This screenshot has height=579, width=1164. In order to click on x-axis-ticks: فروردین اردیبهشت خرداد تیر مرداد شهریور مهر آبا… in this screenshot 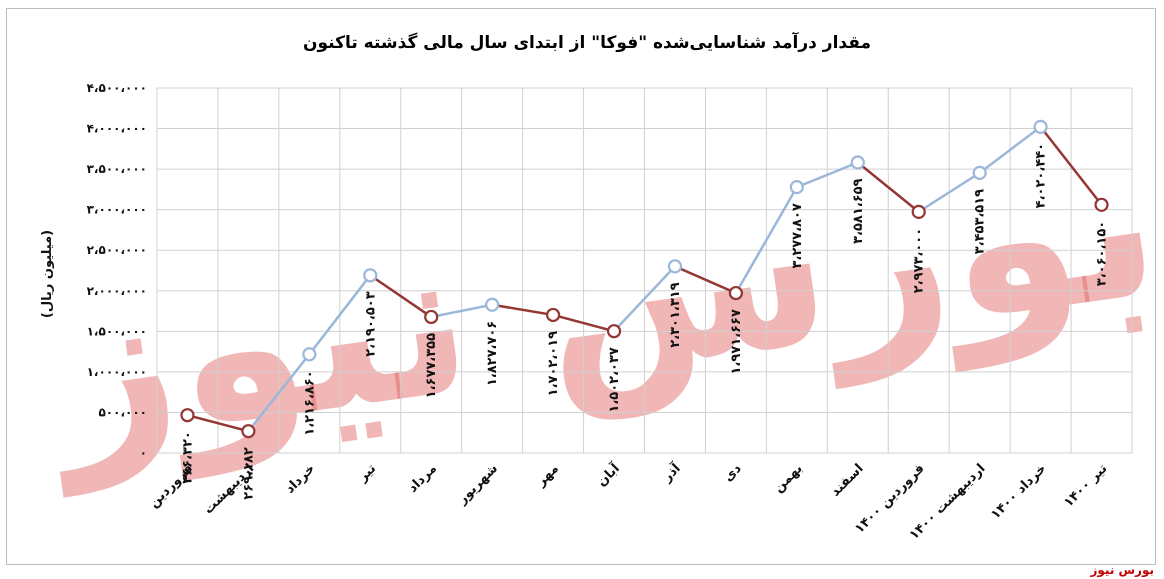, I will do `click(629, 501)`.